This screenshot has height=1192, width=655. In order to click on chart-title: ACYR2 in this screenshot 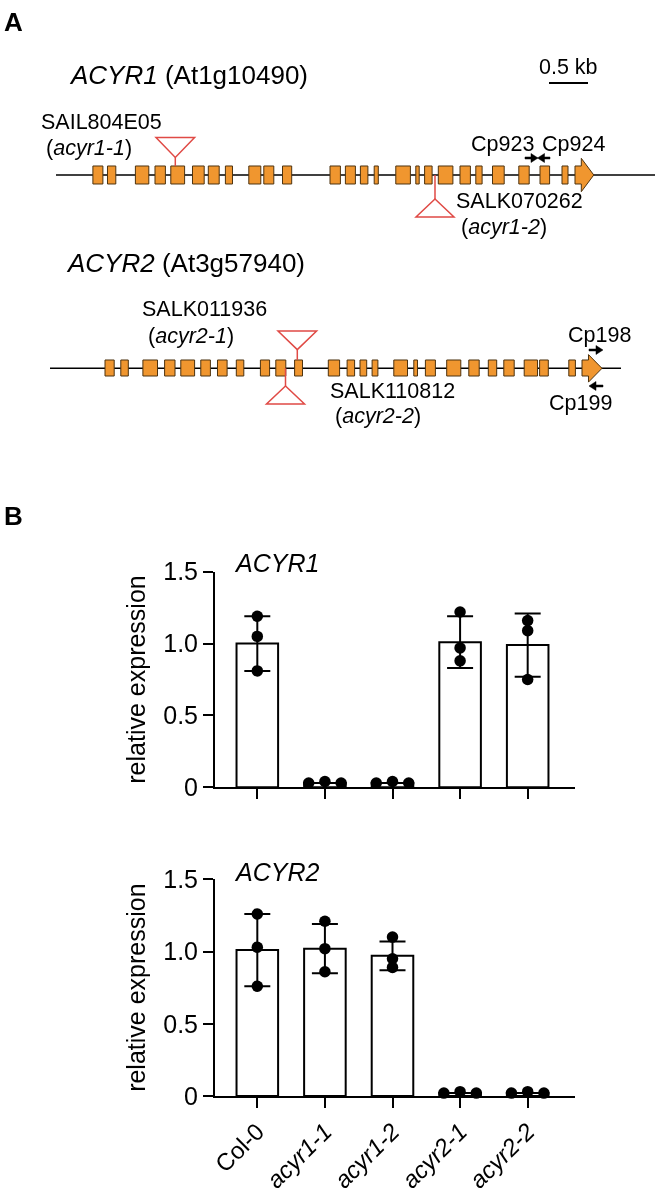, I will do `click(277, 872)`.